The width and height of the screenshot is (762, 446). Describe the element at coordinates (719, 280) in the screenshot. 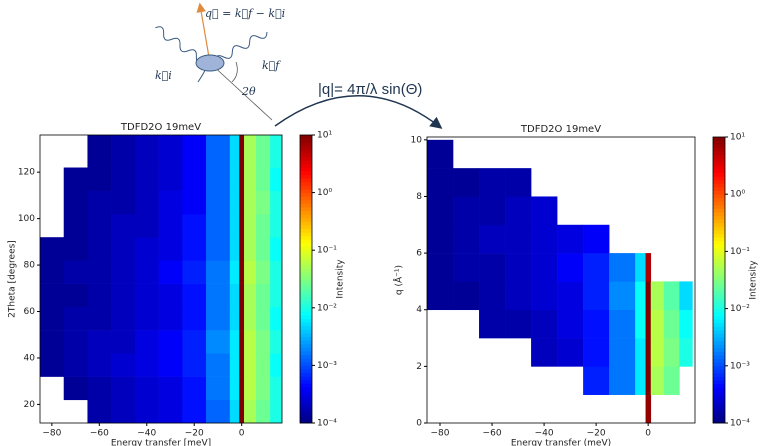

I see `colorbar-frame` at that location.